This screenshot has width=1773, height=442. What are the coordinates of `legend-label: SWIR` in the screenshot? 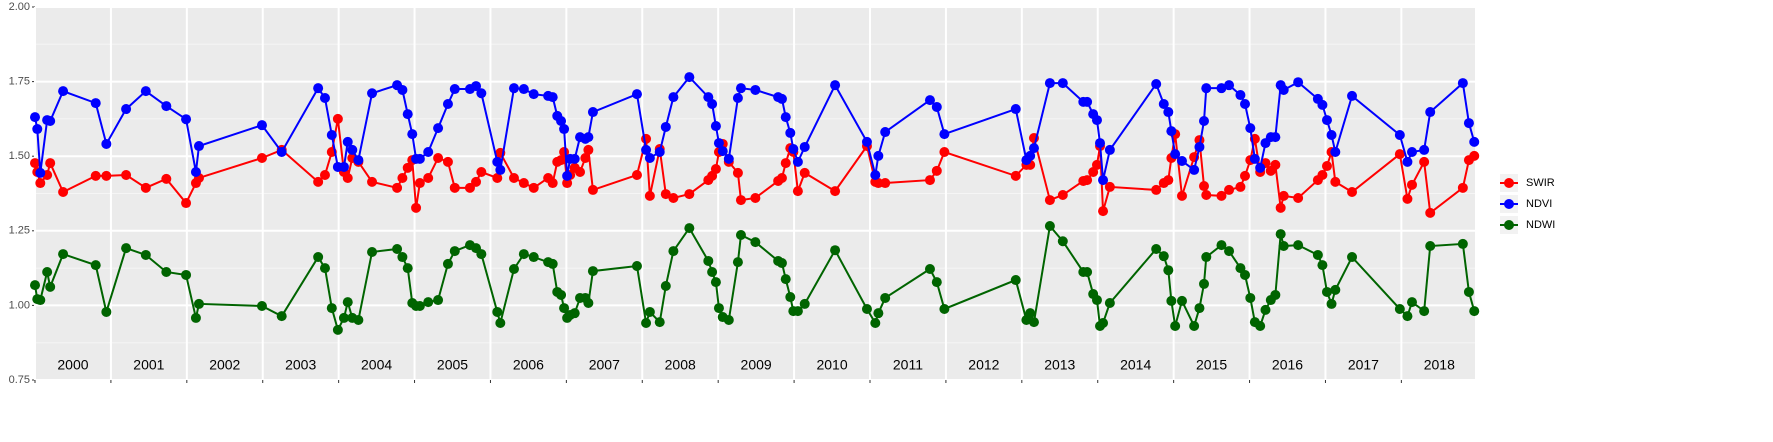 It's located at (1540, 183).